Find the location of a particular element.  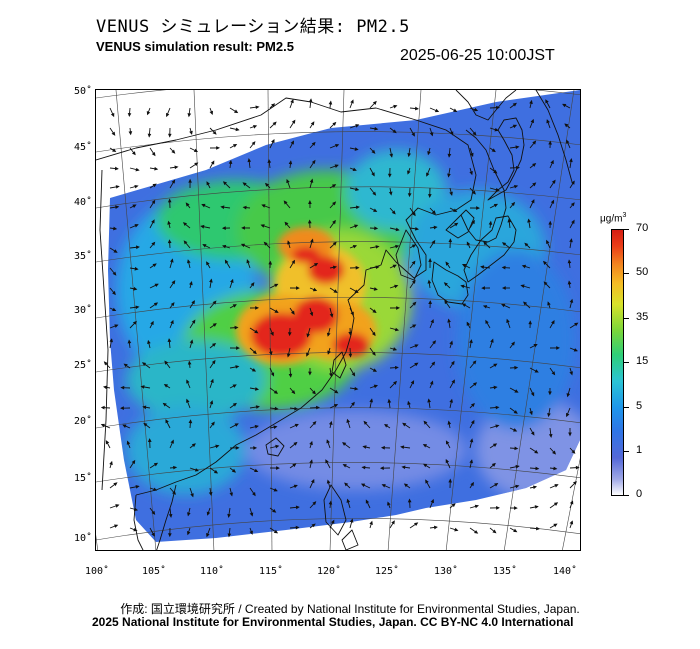

colorbar-label-70: 70 is located at coordinates (642, 228).